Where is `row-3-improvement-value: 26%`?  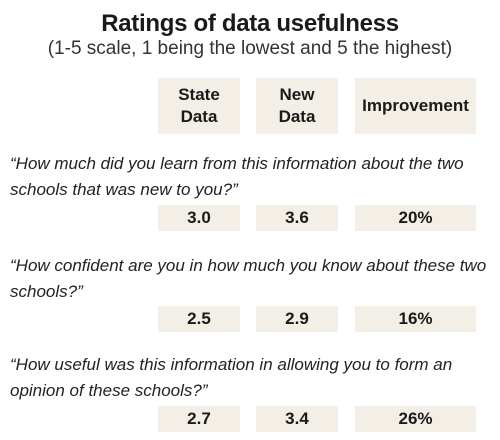 row-3-improvement-value: 26% is located at coordinates (415, 419).